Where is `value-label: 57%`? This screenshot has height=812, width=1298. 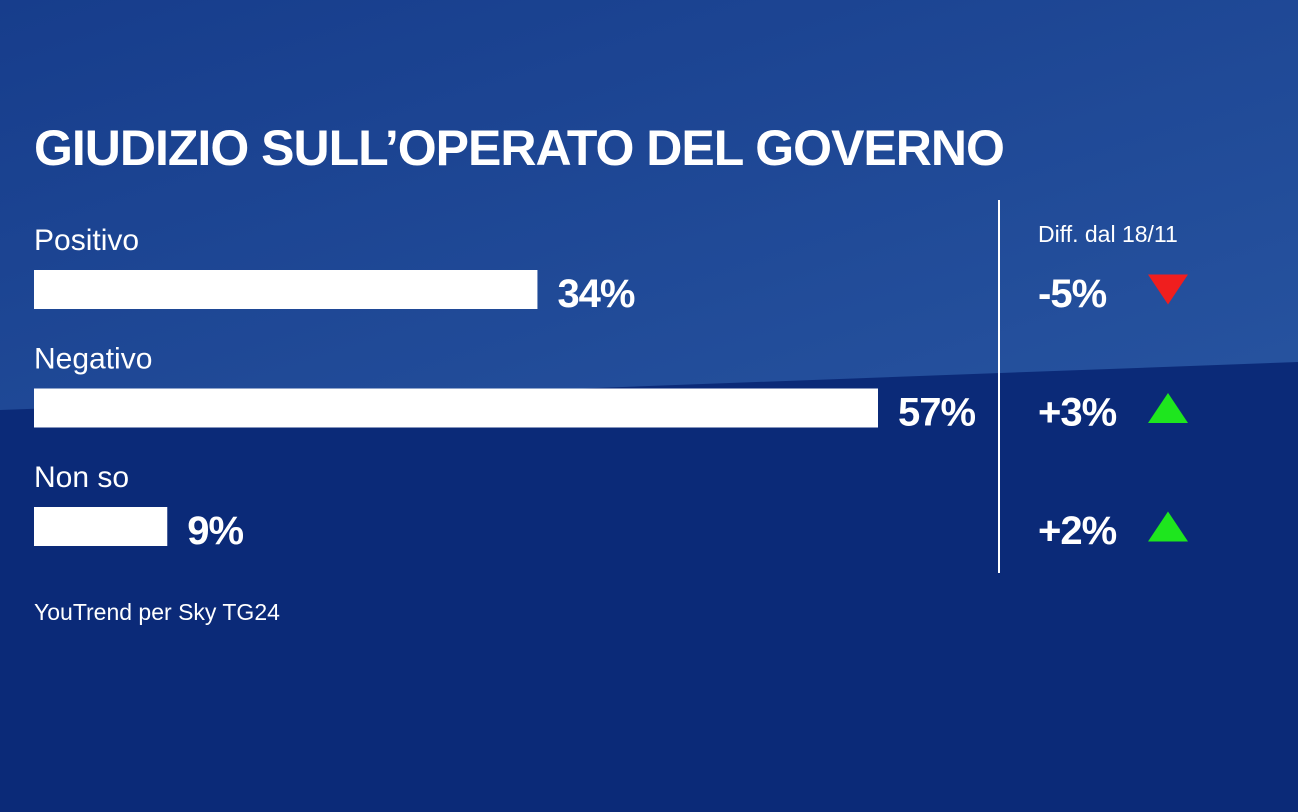 value-label: 57% is located at coordinates (936, 413).